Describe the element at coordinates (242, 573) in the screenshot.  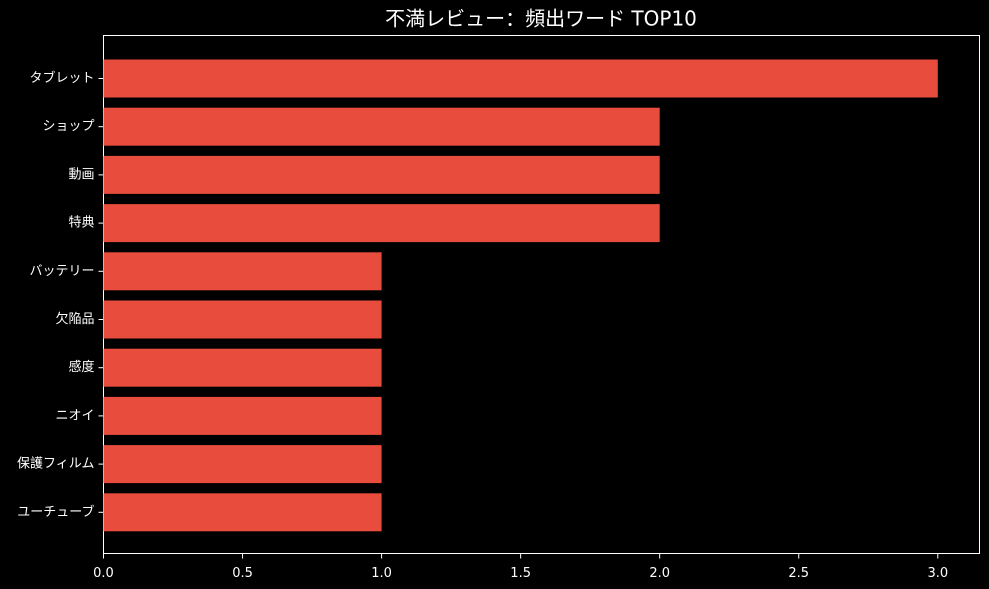
I see `x-tick-label: 0.5` at that location.